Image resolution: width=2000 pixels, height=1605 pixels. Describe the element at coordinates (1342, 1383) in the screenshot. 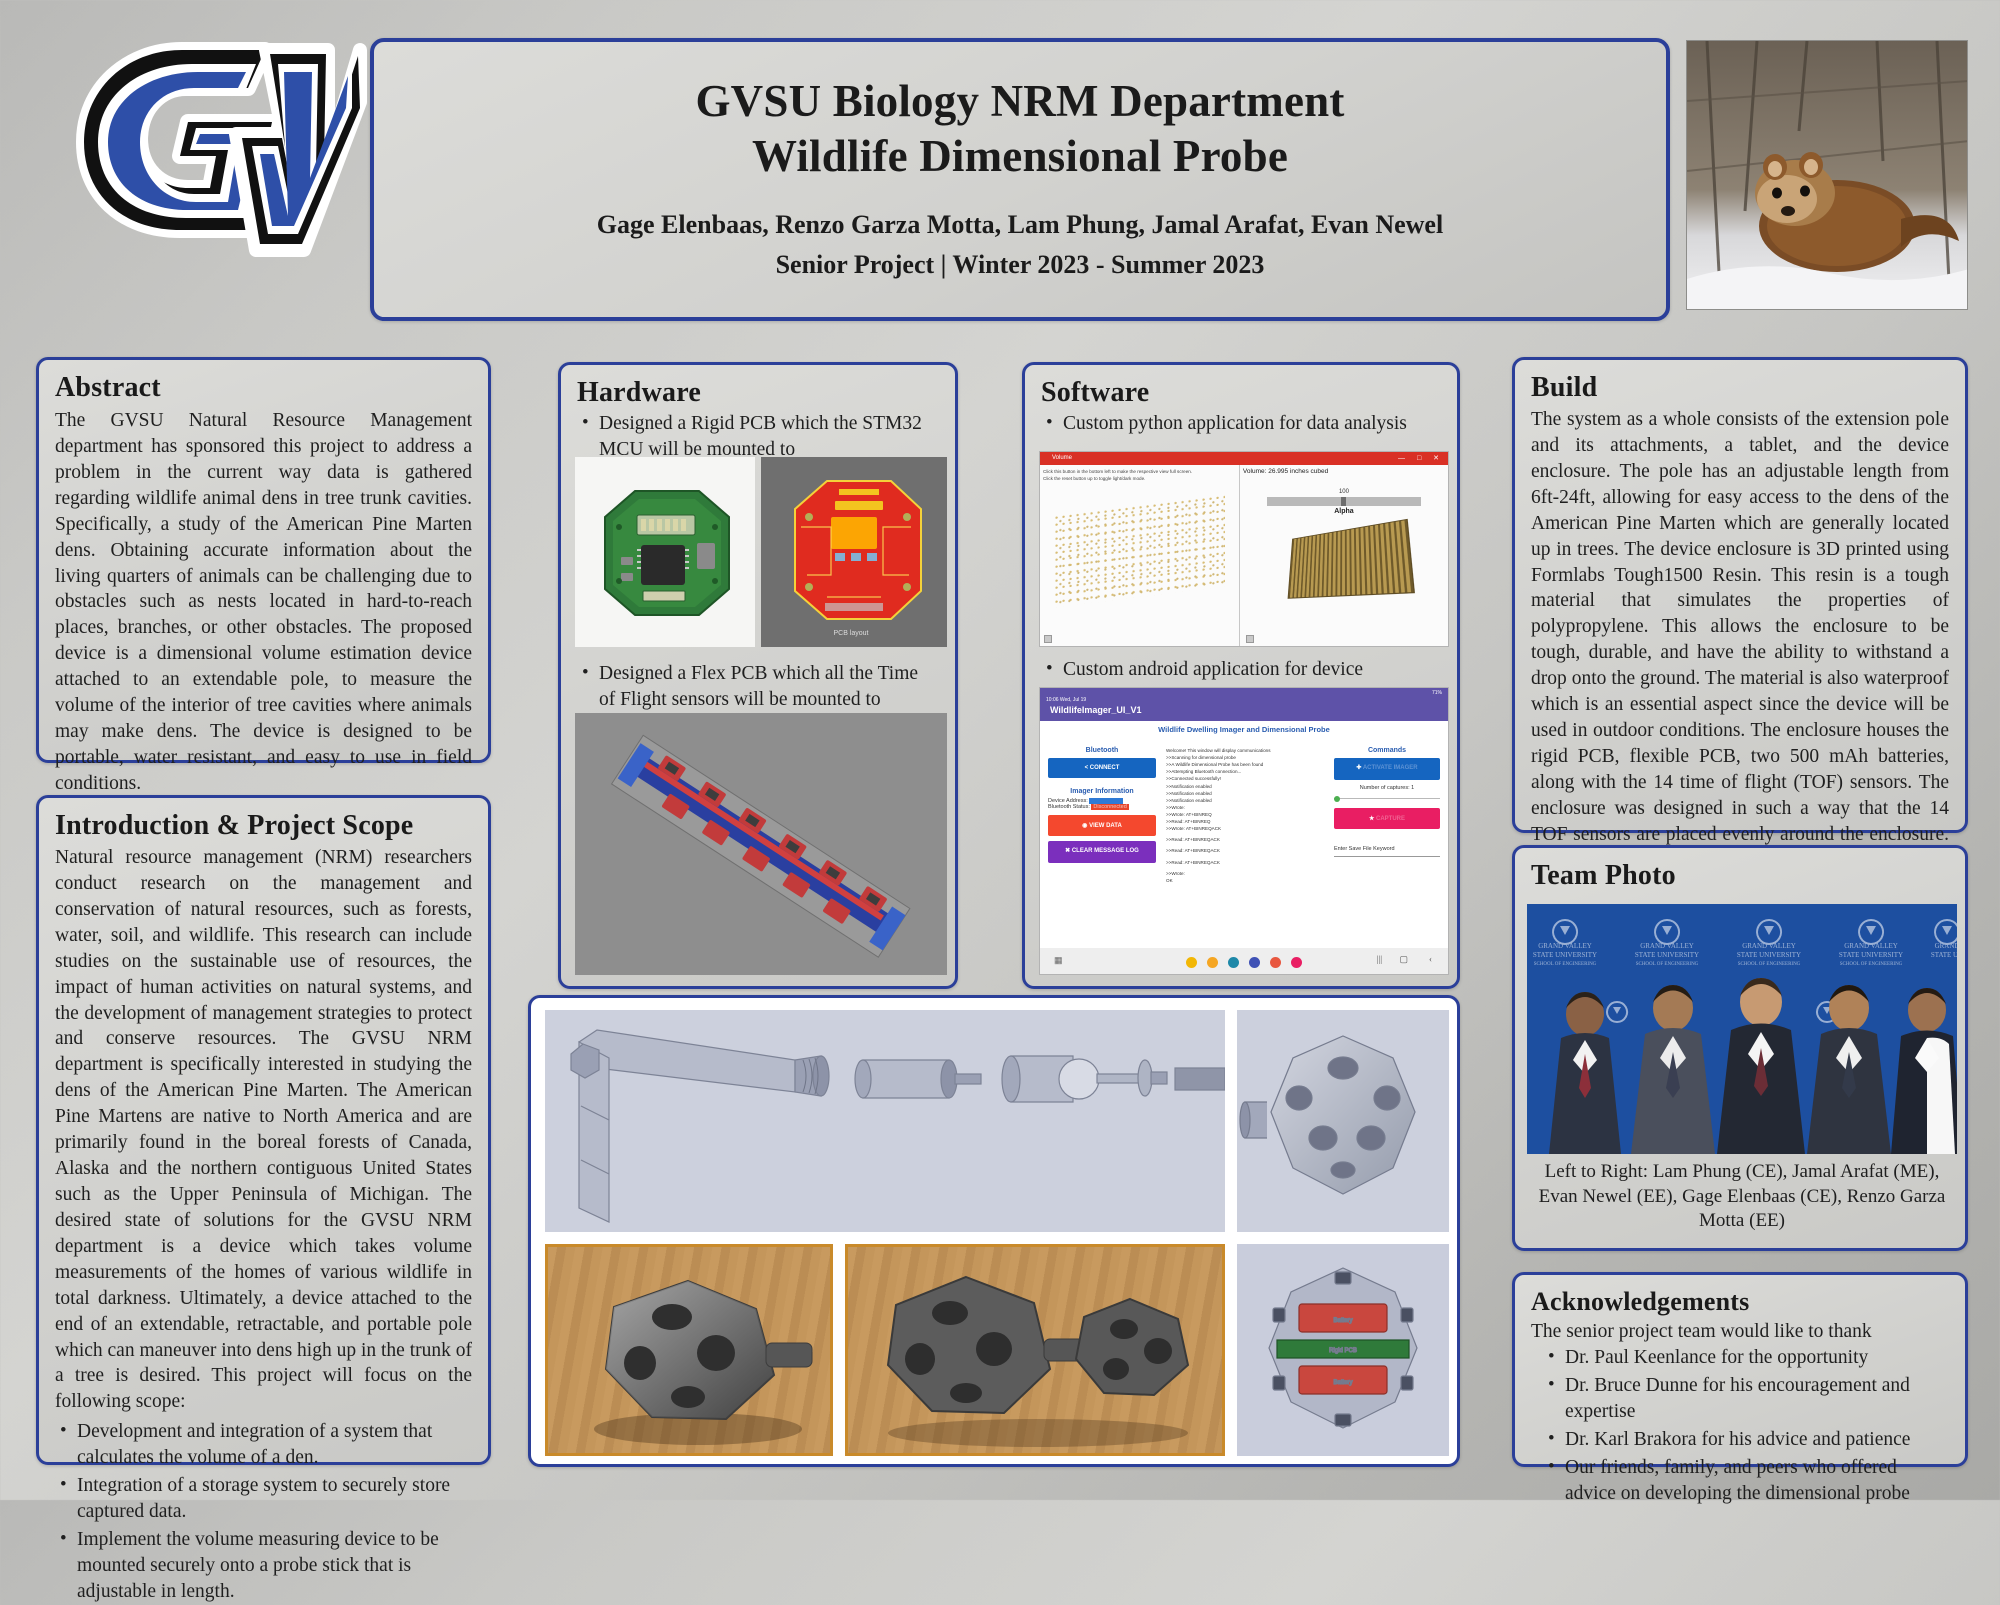

I see `svg-text: Battery` at that location.